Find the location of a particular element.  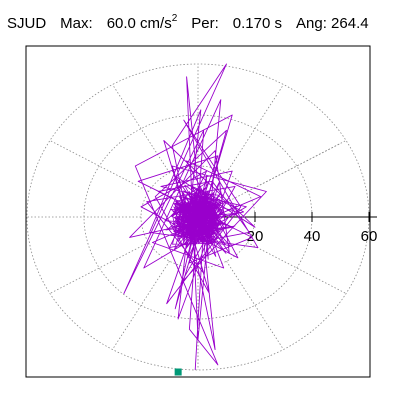

station-code: SJUD is located at coordinates (27, 23).